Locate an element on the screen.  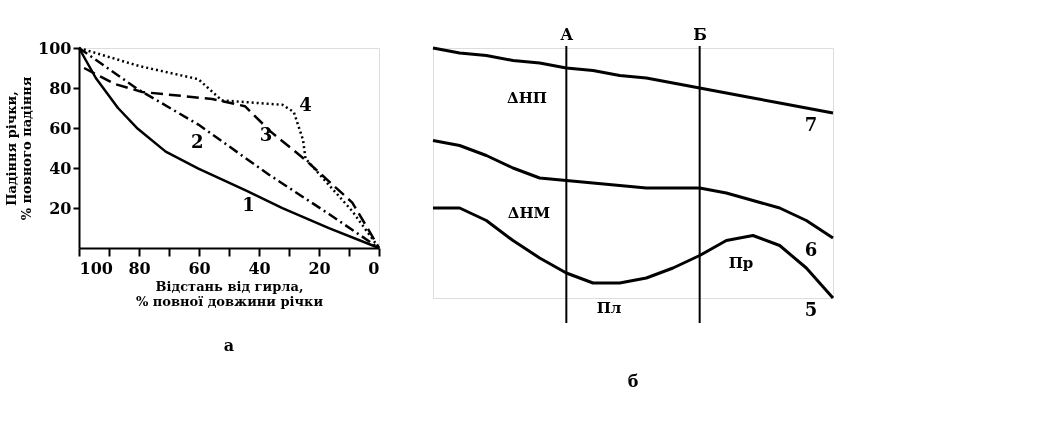
x-tick-label: 80 is located at coordinates (139, 268).